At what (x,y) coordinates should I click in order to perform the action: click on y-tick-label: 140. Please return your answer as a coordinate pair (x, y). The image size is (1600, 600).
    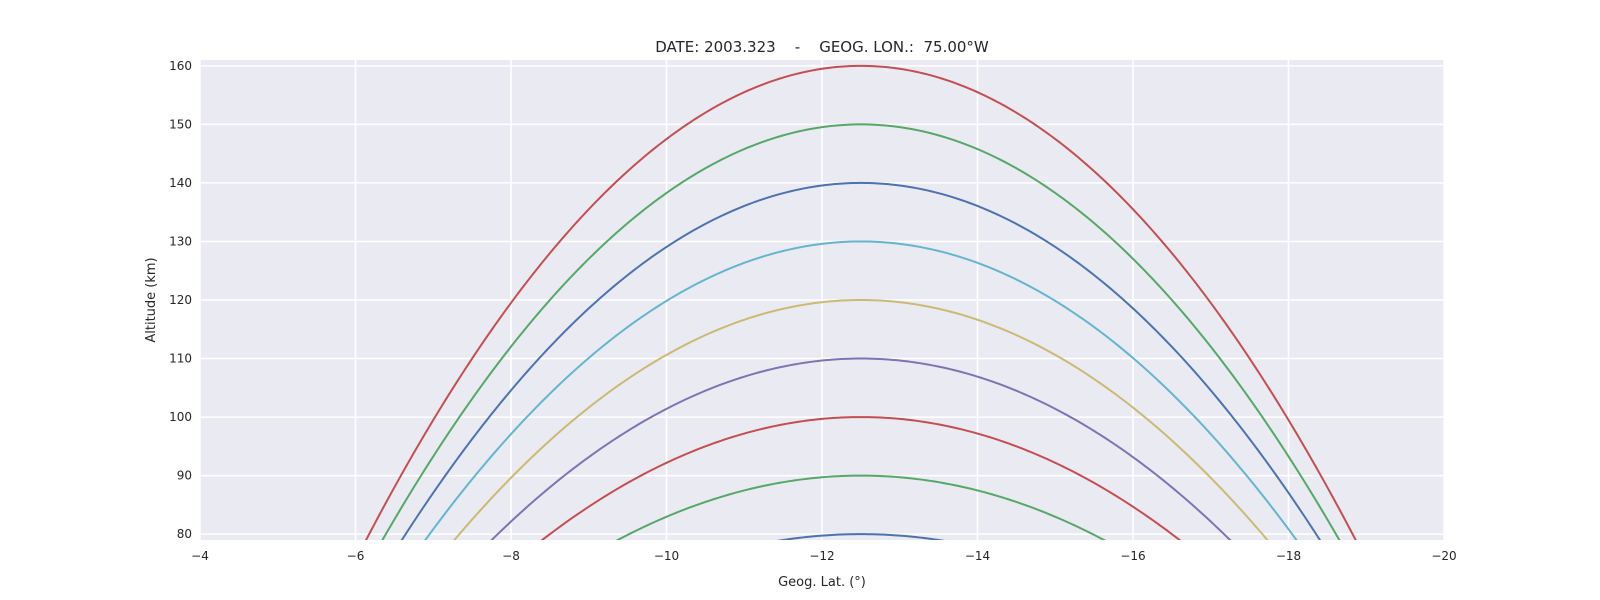
    Looking at the image, I should click on (180, 183).